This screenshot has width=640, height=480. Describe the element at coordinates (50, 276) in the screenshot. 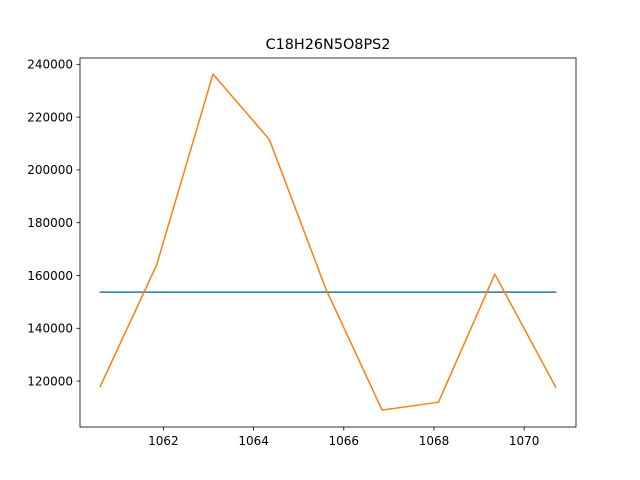

I see `y-tick-label: 160000` at that location.